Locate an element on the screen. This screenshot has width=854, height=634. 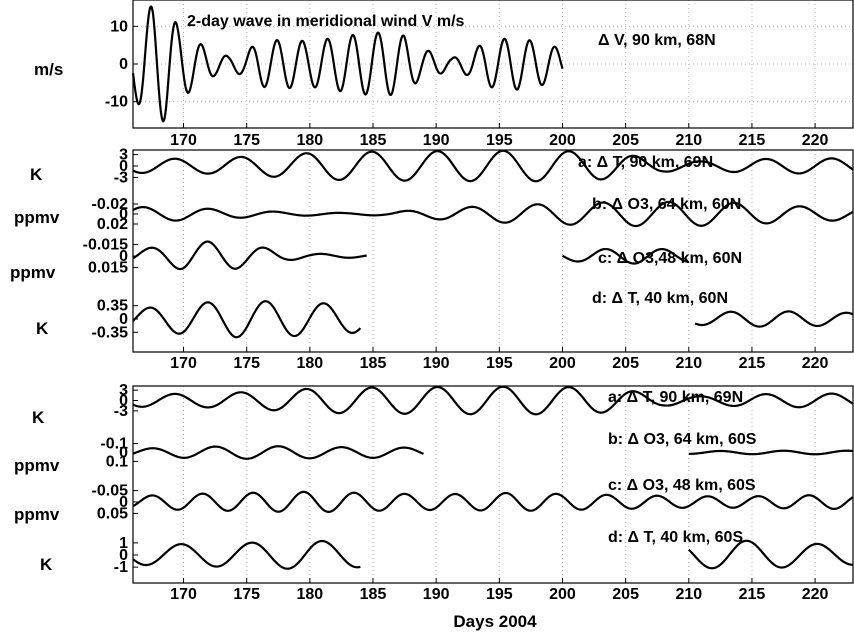
y-tick-label: 1 is located at coordinates (123, 543).